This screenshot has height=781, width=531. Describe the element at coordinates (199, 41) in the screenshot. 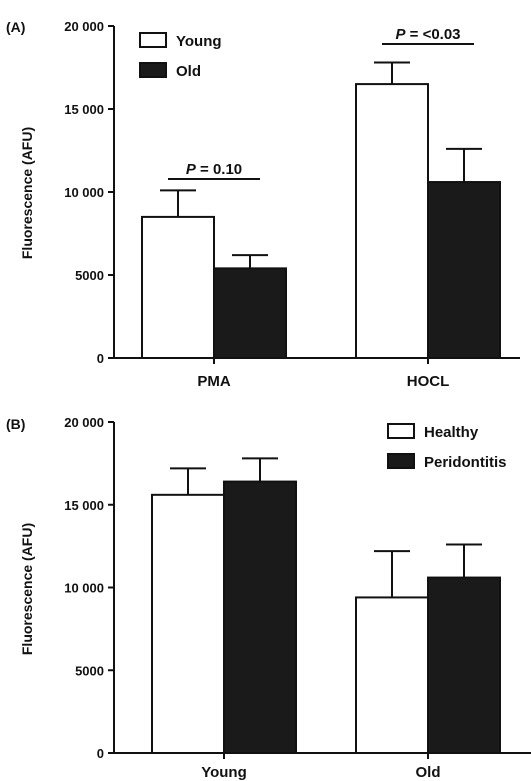

I see `legend-label: Young` at that location.